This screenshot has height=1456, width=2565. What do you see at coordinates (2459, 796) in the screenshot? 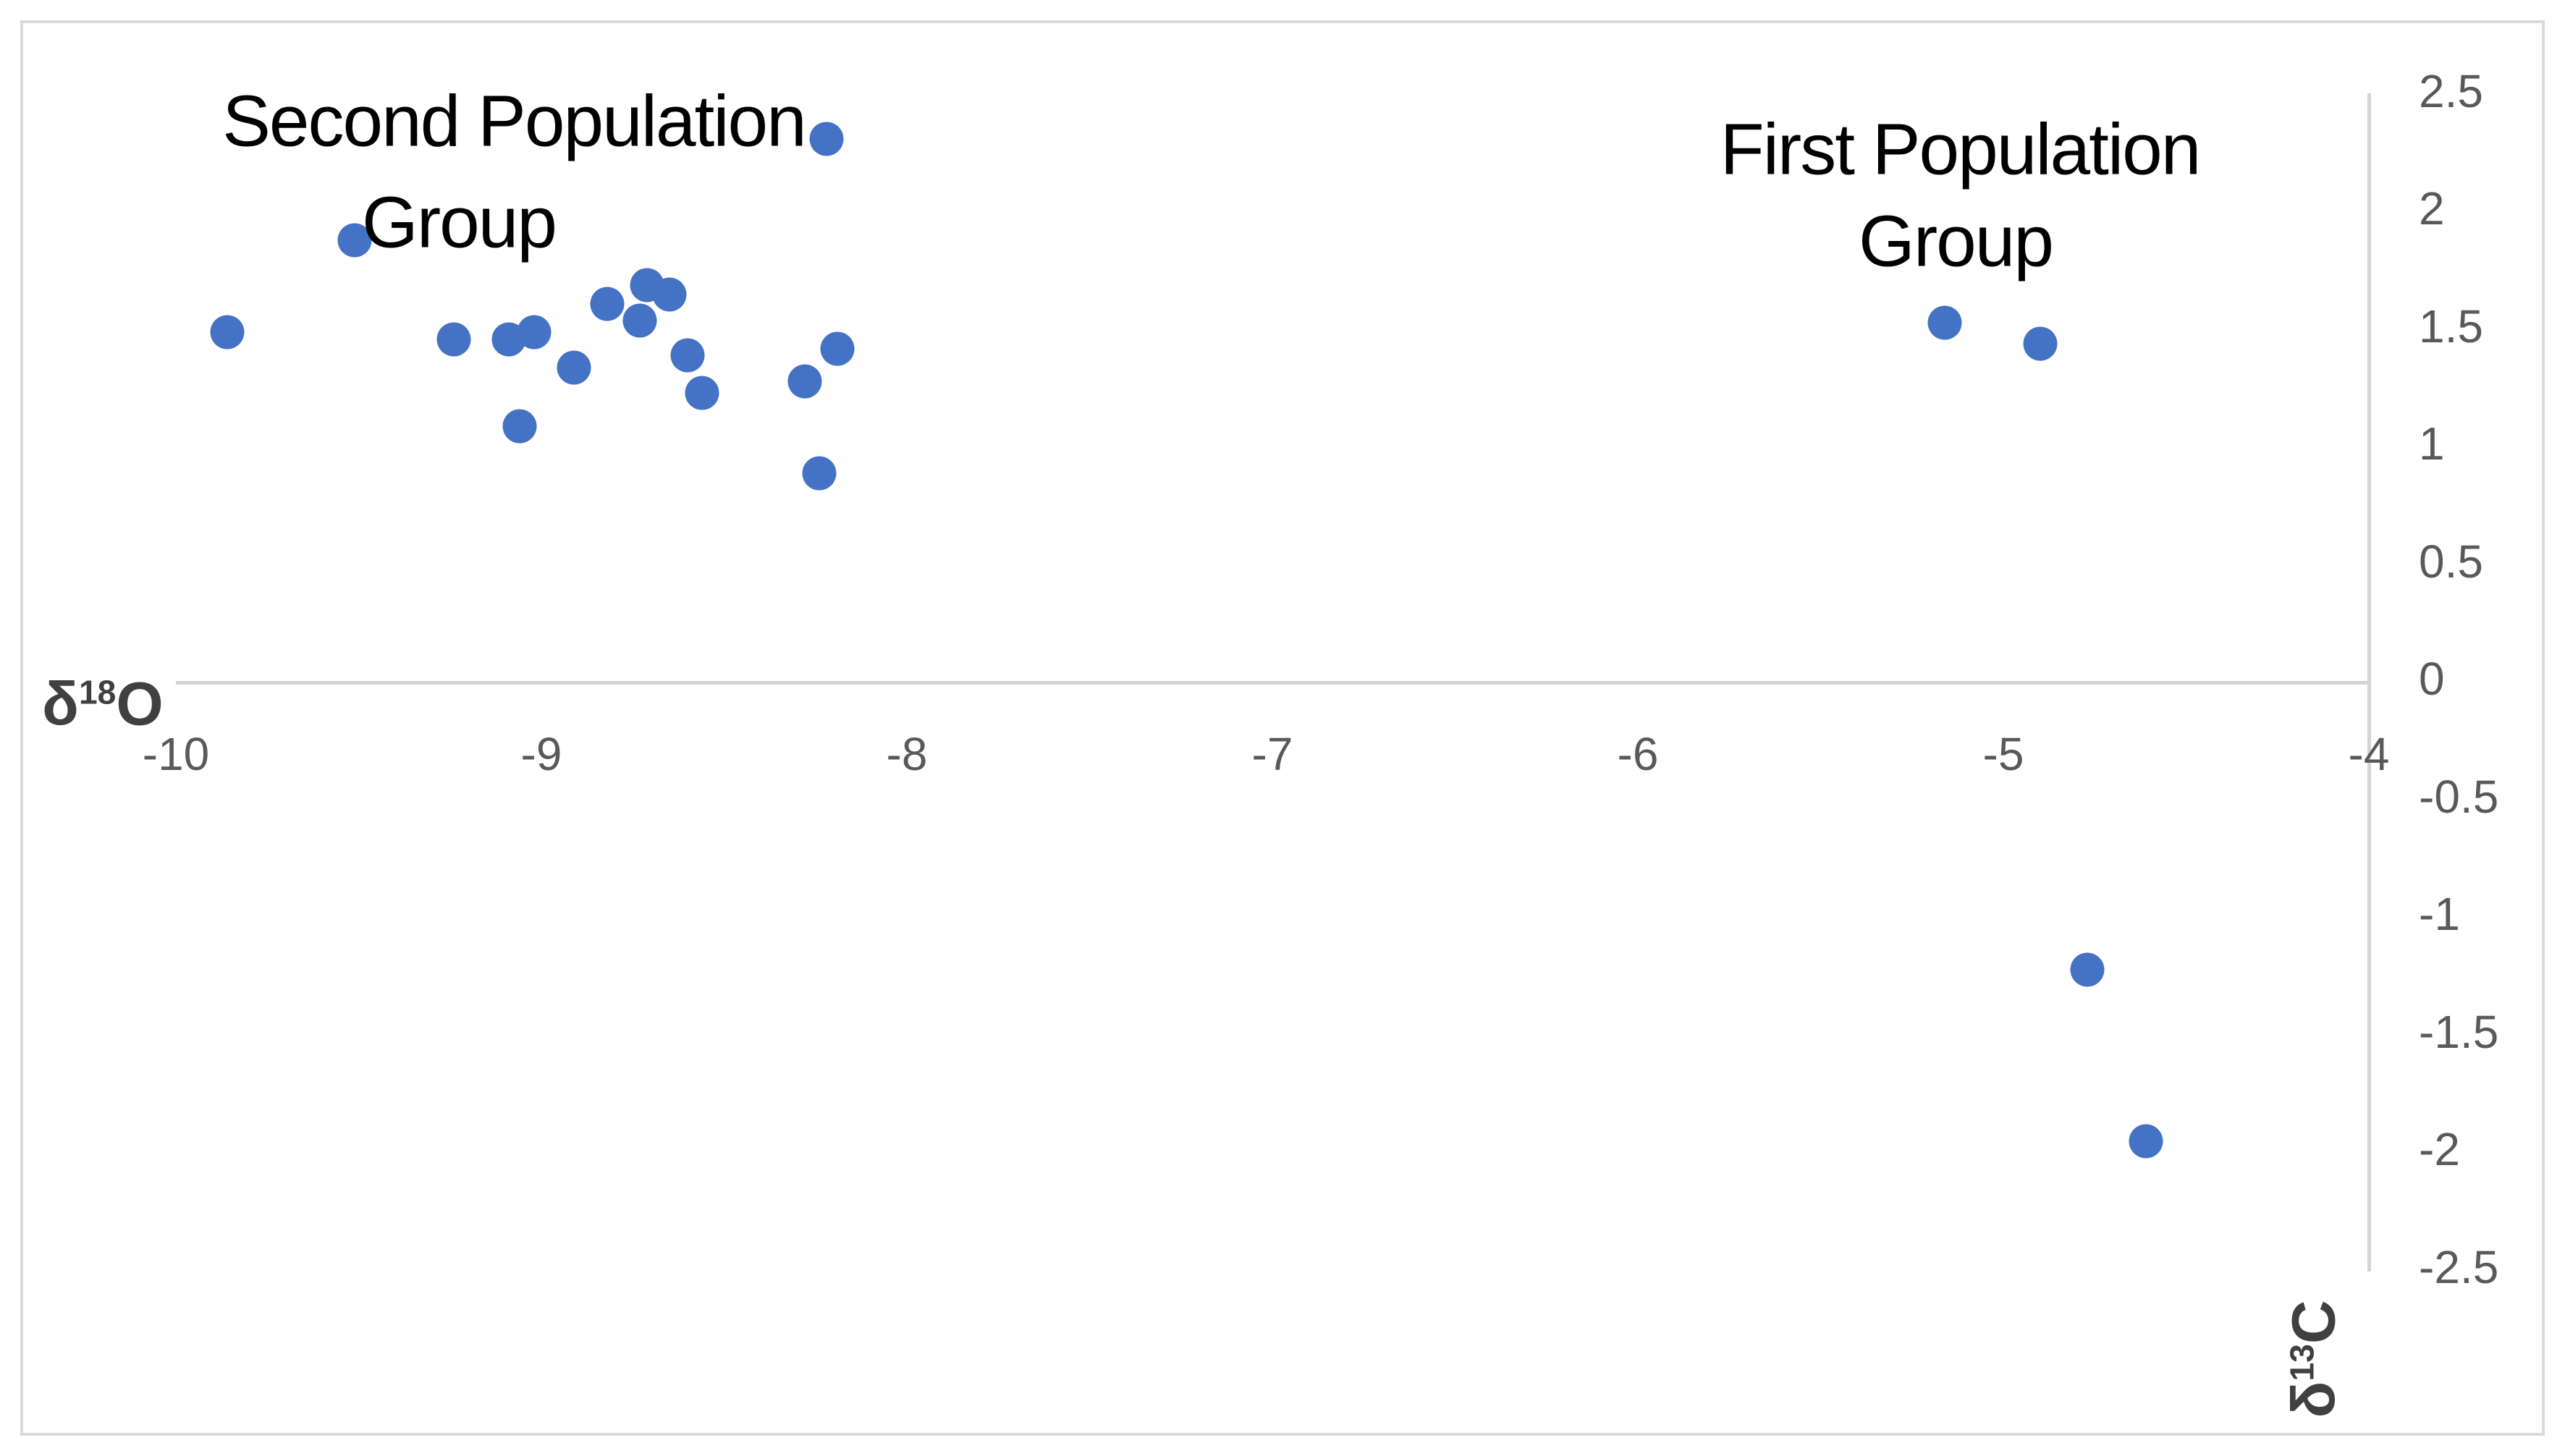
I see `y-tick-label: -0.5` at bounding box center [2459, 796].